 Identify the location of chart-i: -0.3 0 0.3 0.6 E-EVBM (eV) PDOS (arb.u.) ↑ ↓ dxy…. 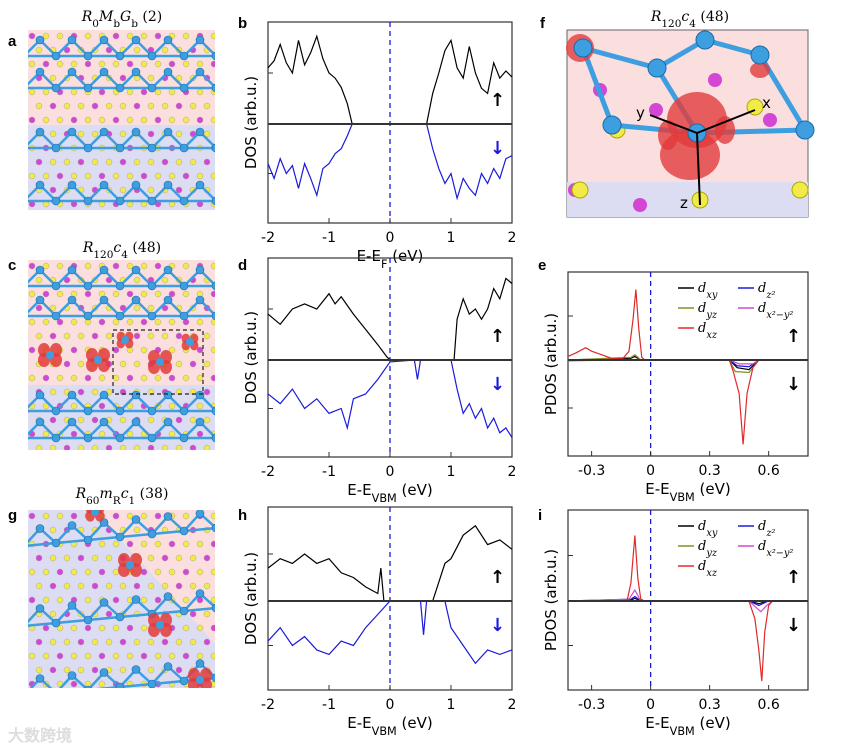
(675, 623).